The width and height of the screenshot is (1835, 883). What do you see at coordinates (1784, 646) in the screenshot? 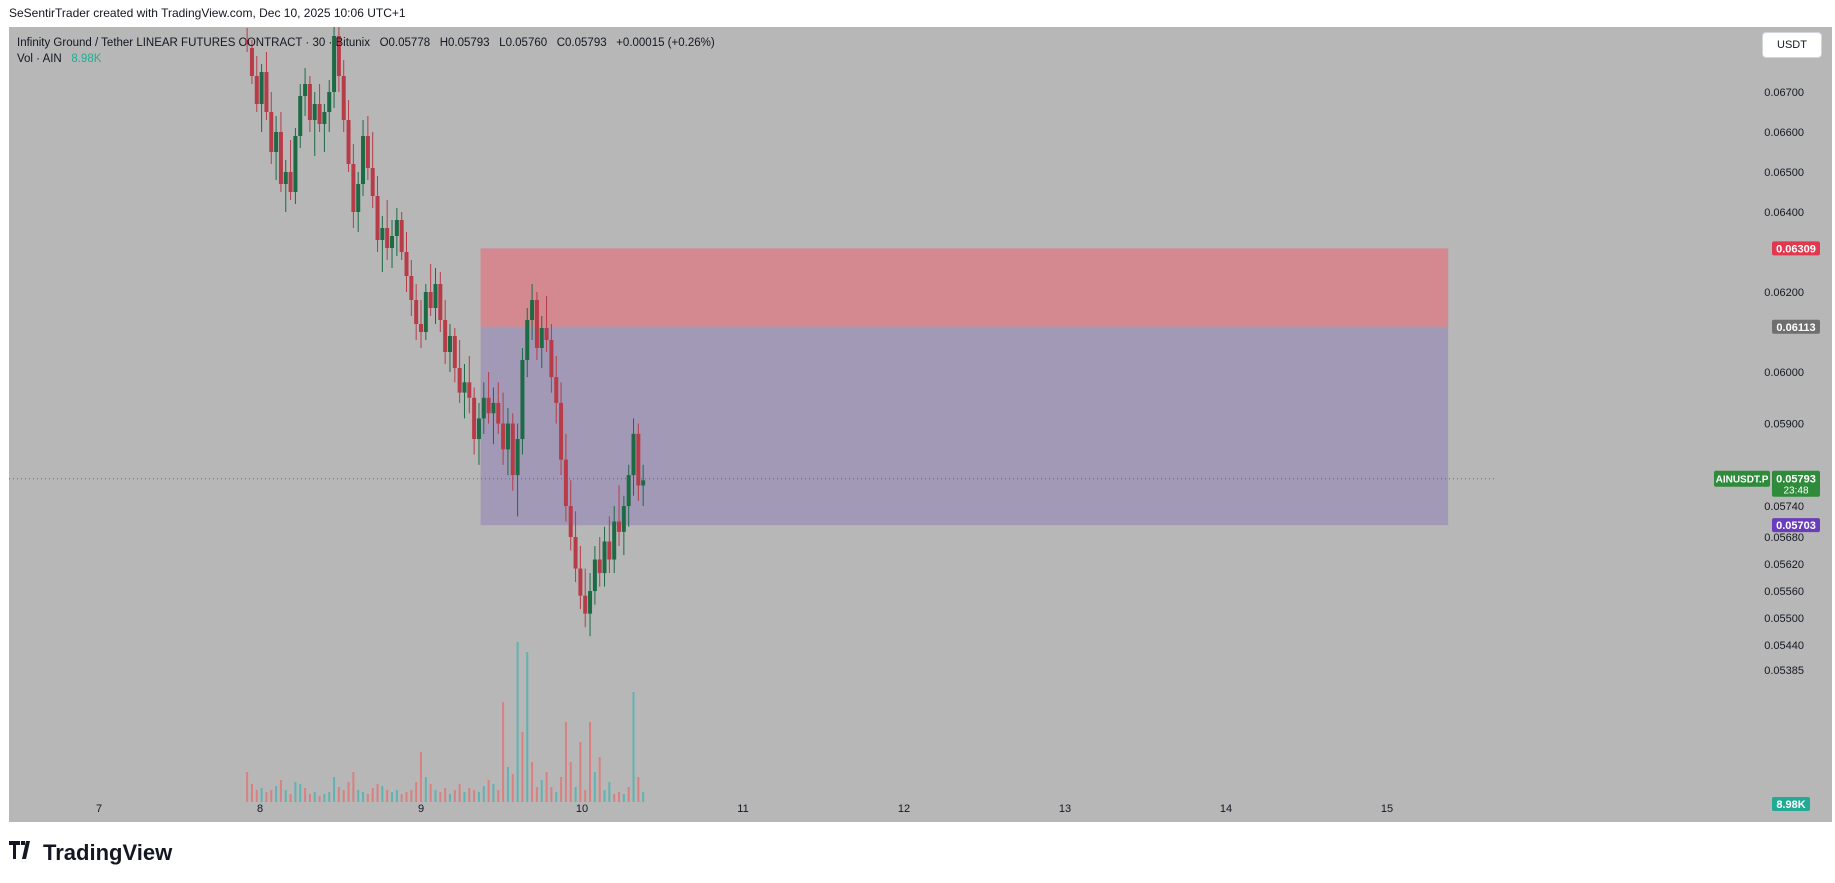
I see `y-tick-label: 0.05440` at bounding box center [1784, 646].